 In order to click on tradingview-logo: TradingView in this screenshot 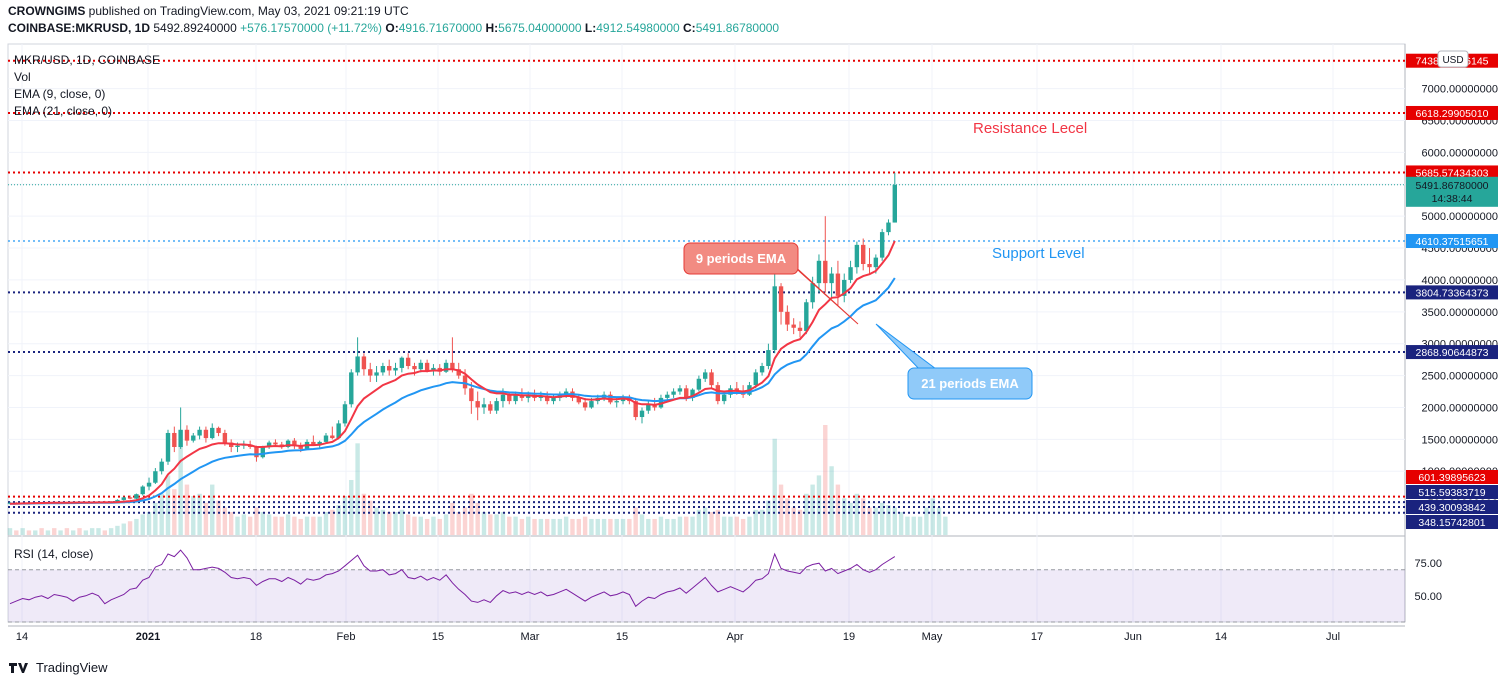, I will do `click(58, 667)`.